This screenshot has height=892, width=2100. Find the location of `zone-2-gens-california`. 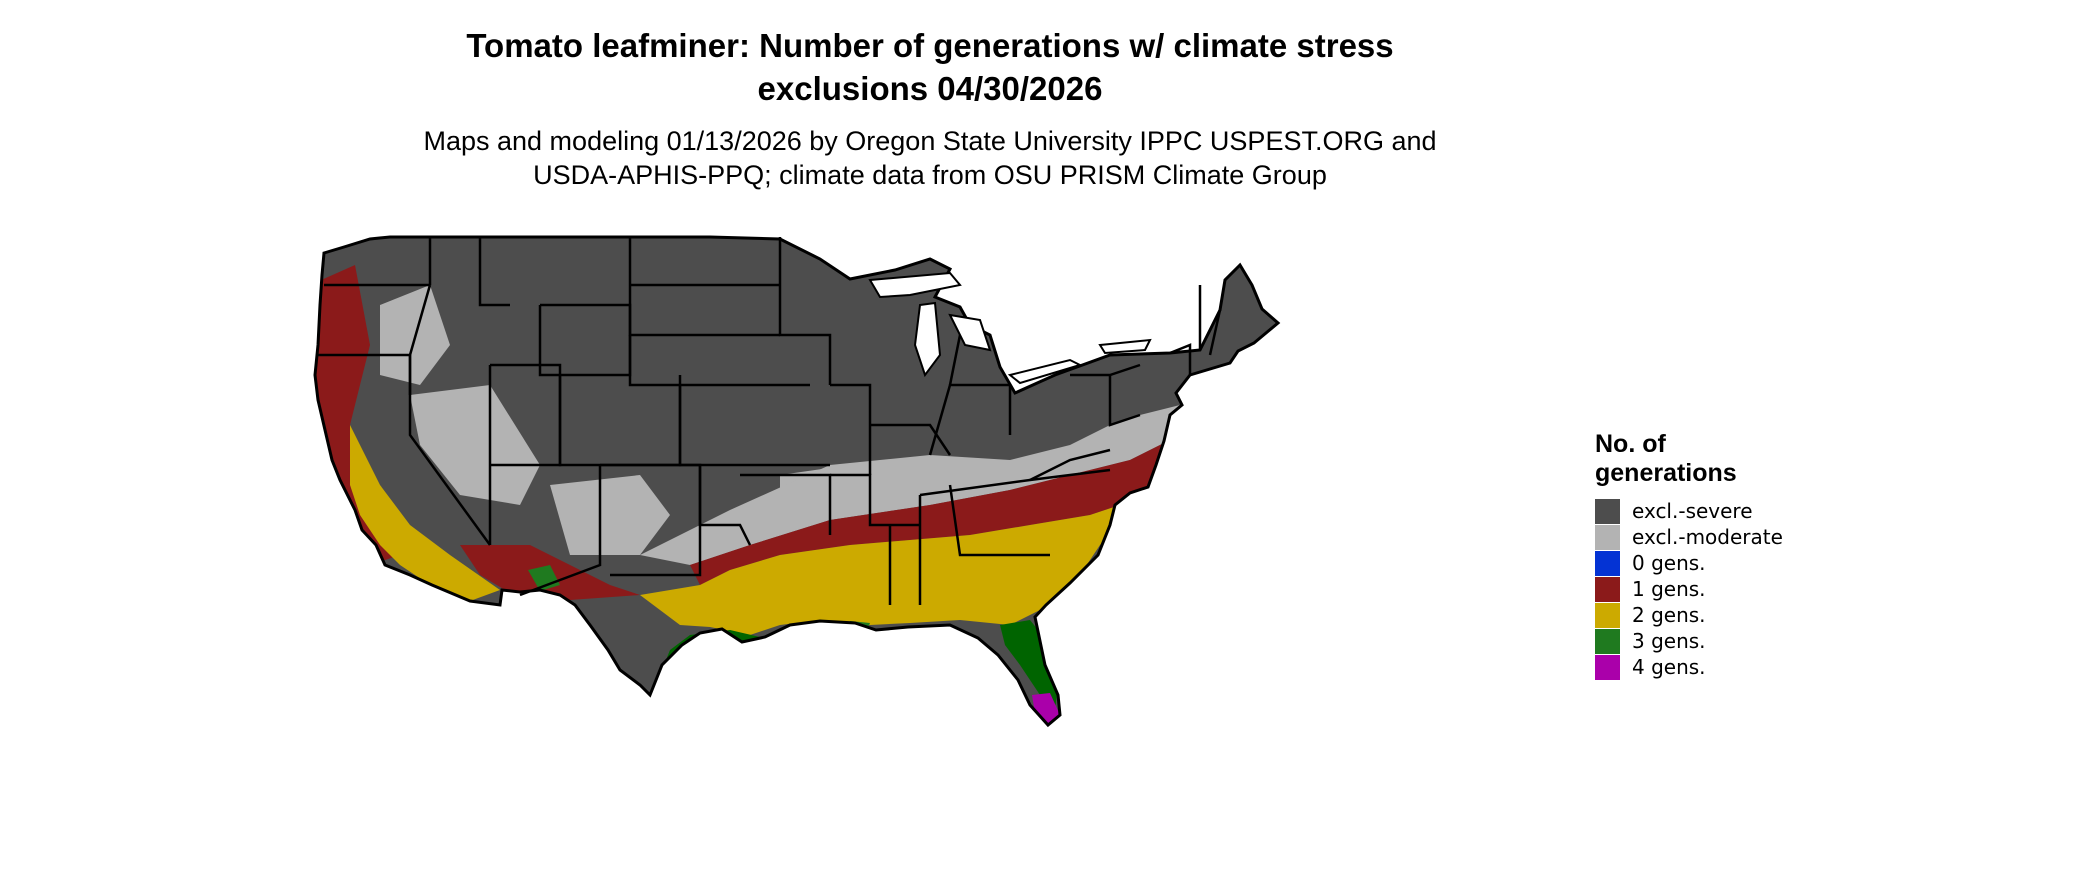

zone-2-gens-california is located at coordinates (425, 513).